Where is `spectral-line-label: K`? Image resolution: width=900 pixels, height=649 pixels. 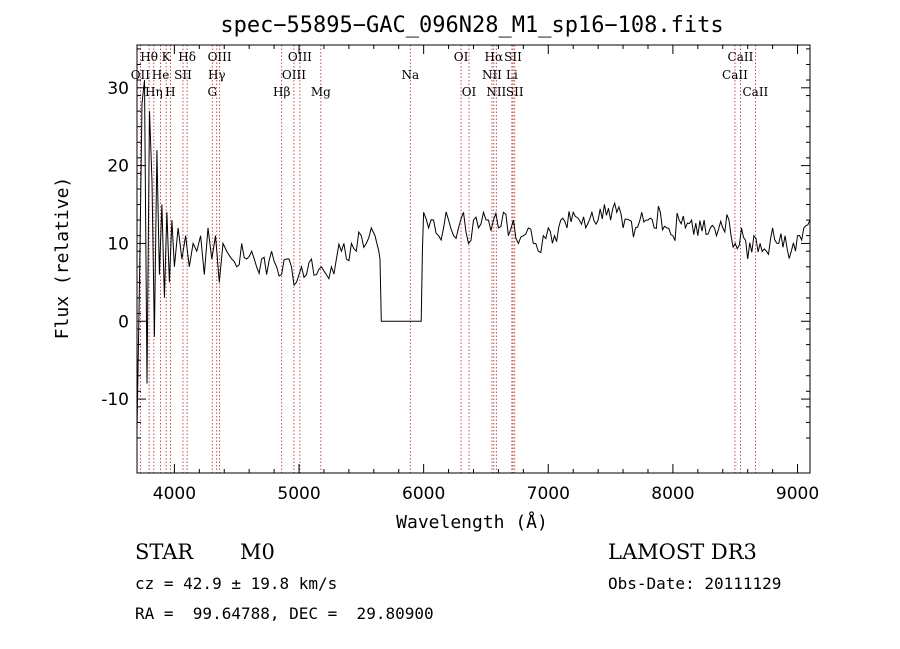 spectral-line-label: K is located at coordinates (167, 57).